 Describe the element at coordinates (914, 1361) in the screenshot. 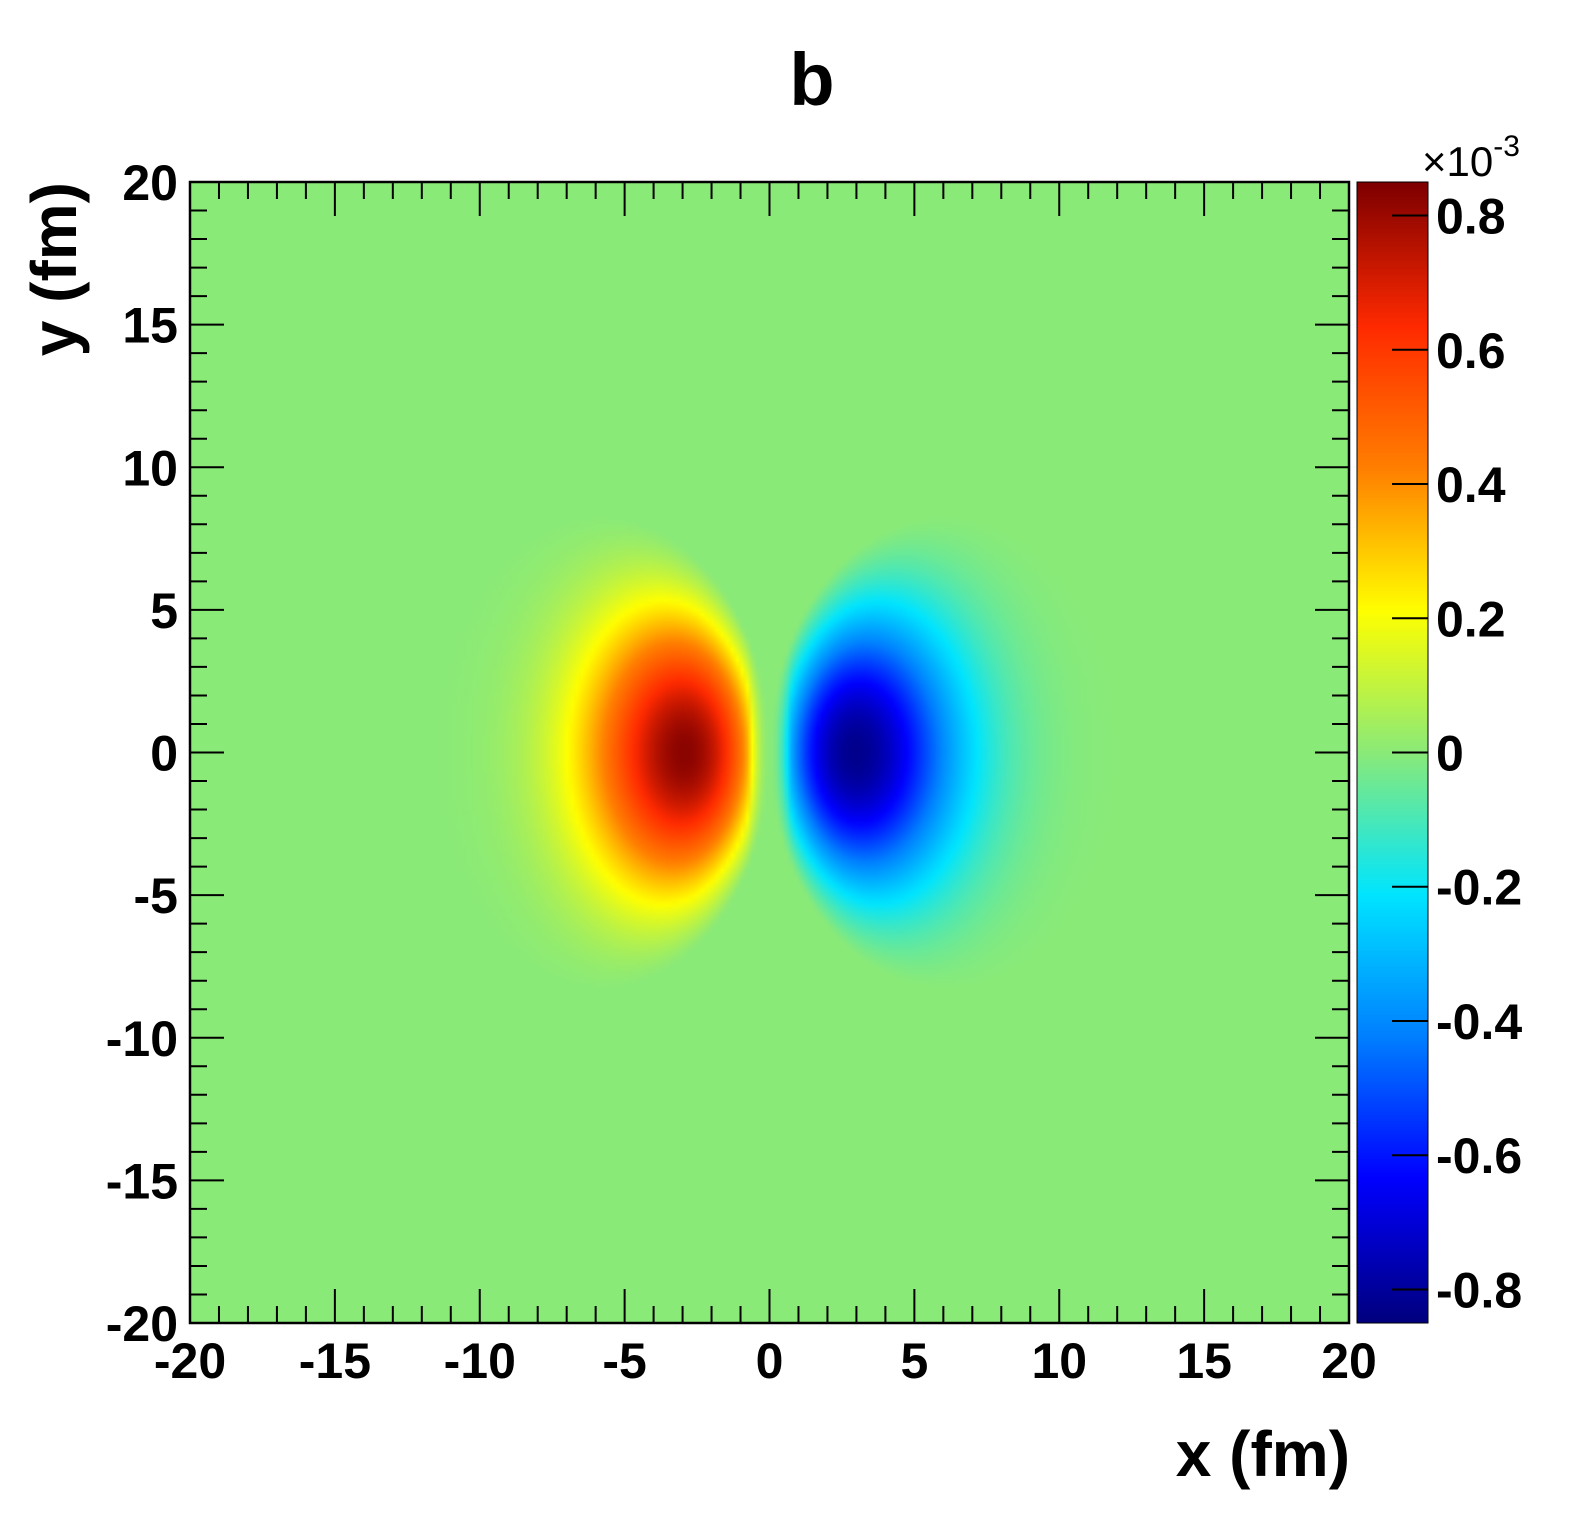

I see `x-tick-label: 5` at that location.